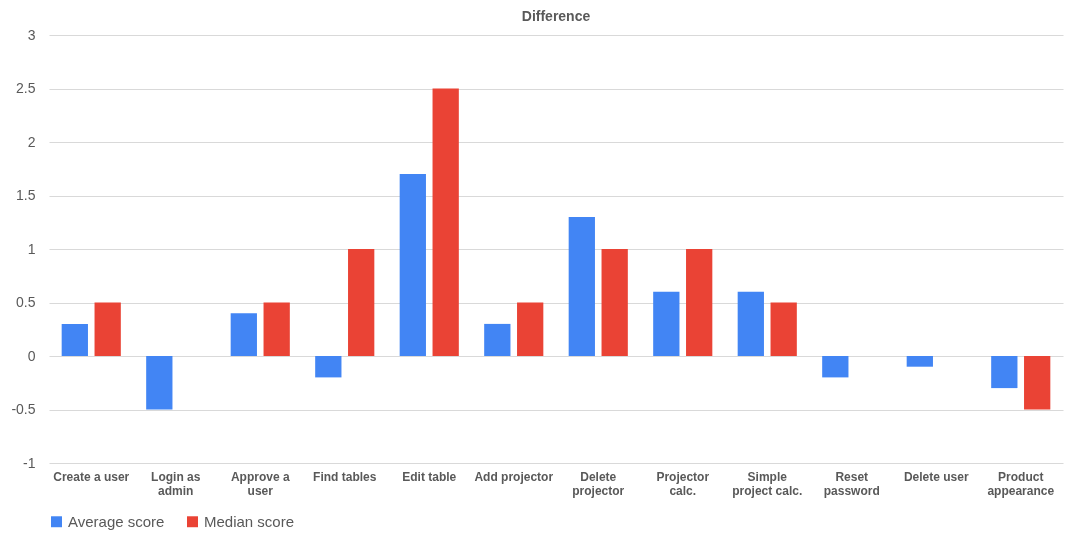  I want to click on x-tick-label: Simple project calc., so click(767, 483).